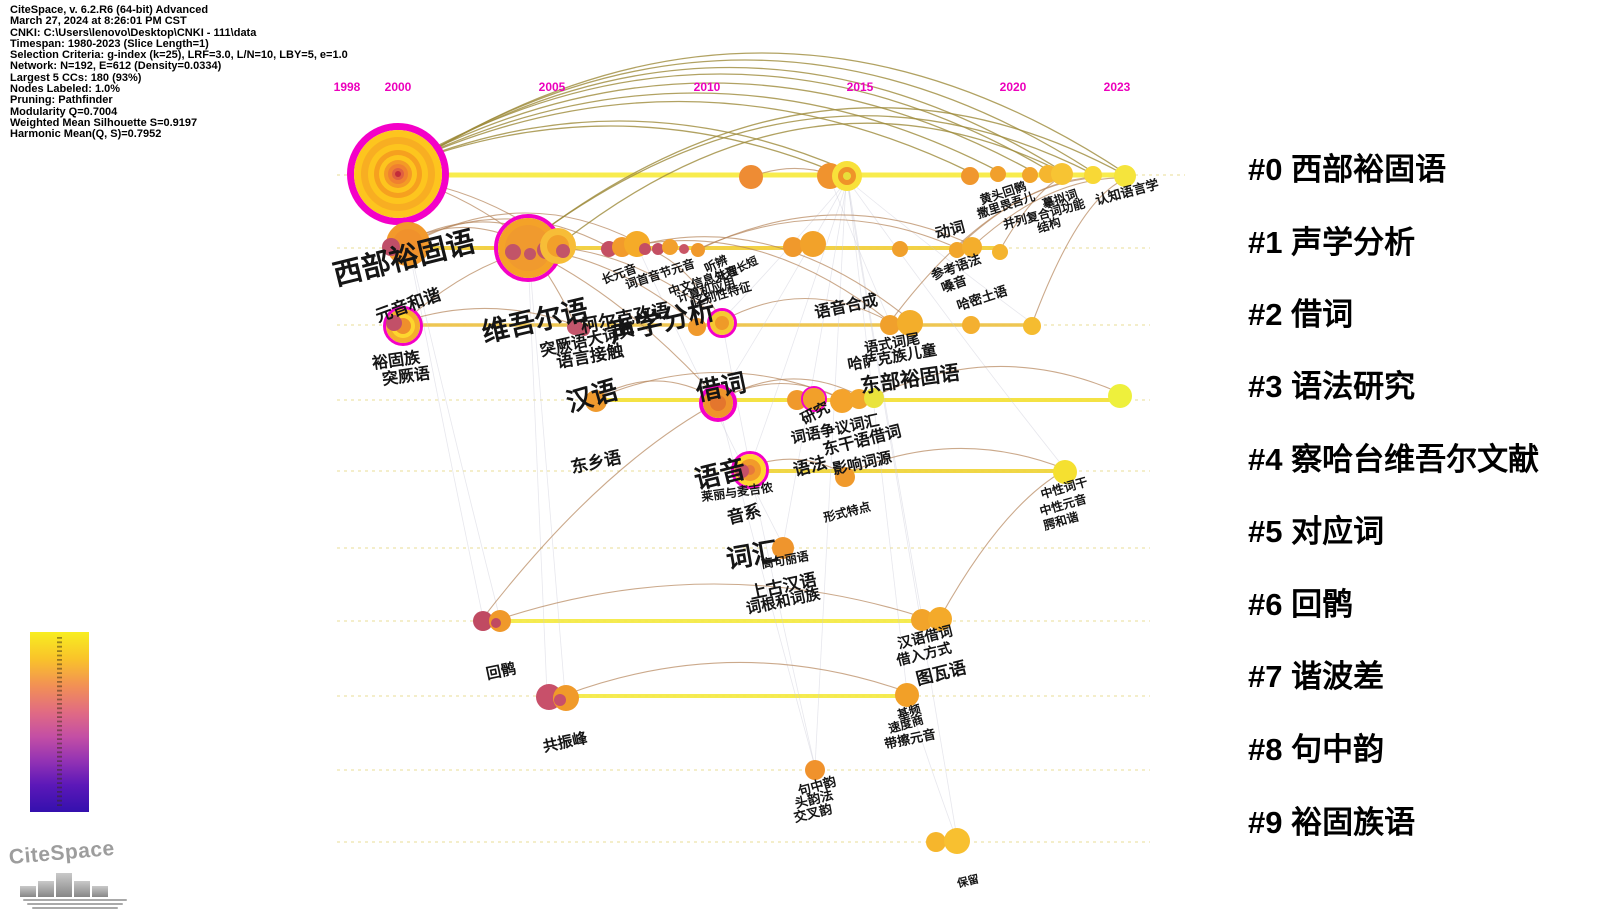  Describe the element at coordinates (565, 742) in the screenshot. I see `keyword-label: 共振峰` at that location.